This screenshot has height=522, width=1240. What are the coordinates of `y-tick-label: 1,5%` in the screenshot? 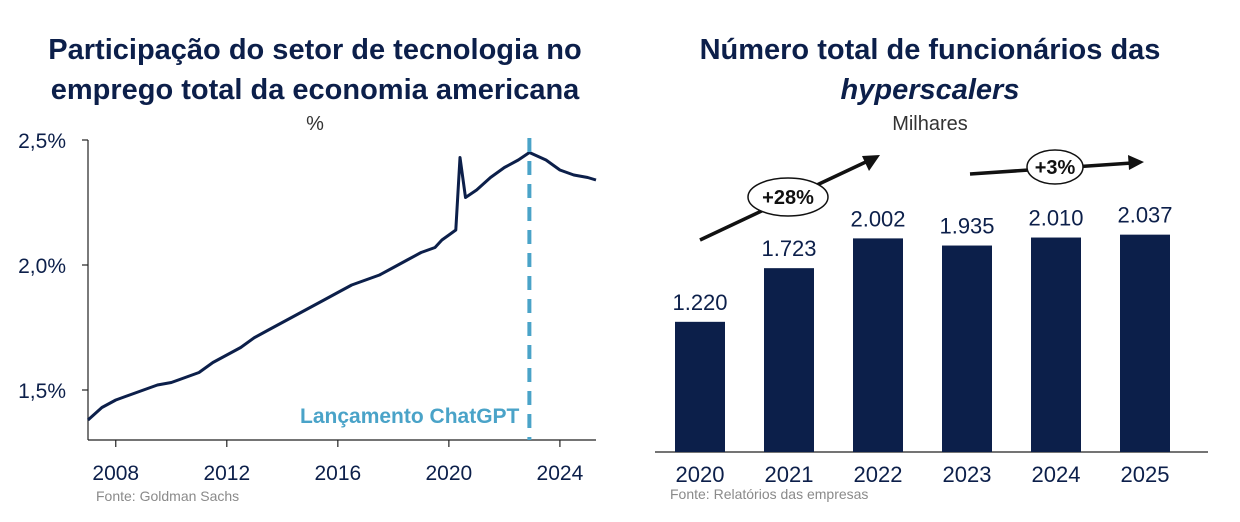 It's located at (42, 391).